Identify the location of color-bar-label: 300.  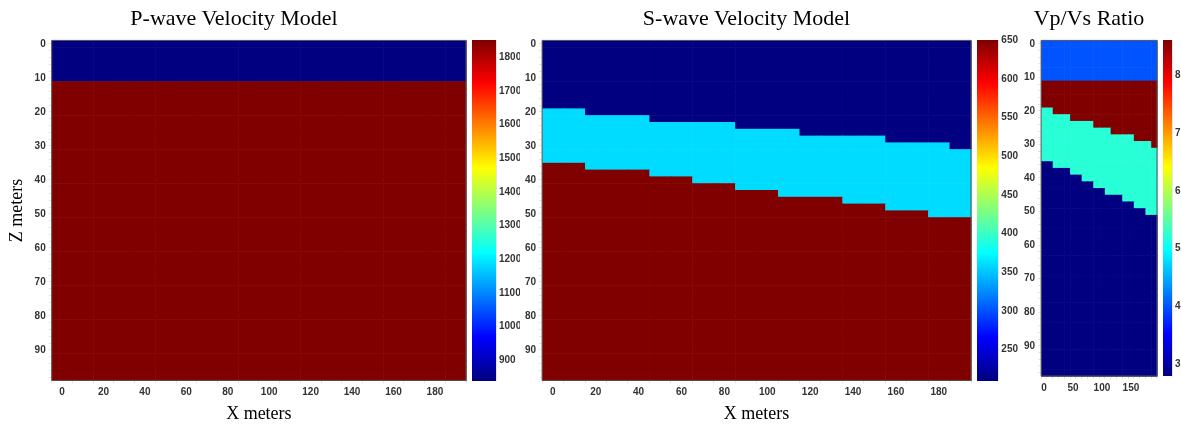
(1010, 310).